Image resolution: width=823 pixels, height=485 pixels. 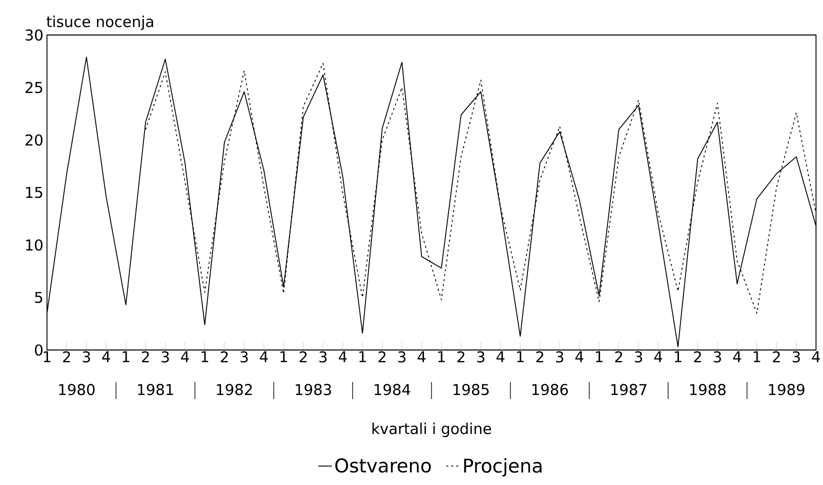 I want to click on text: 1984, so click(x=392, y=390).